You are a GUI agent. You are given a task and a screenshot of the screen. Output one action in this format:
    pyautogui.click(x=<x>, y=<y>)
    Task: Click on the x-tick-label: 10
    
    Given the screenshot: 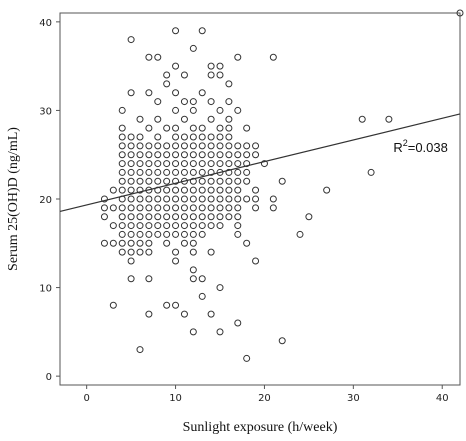 What is the action you would take?
    pyautogui.click(x=175, y=398)
    